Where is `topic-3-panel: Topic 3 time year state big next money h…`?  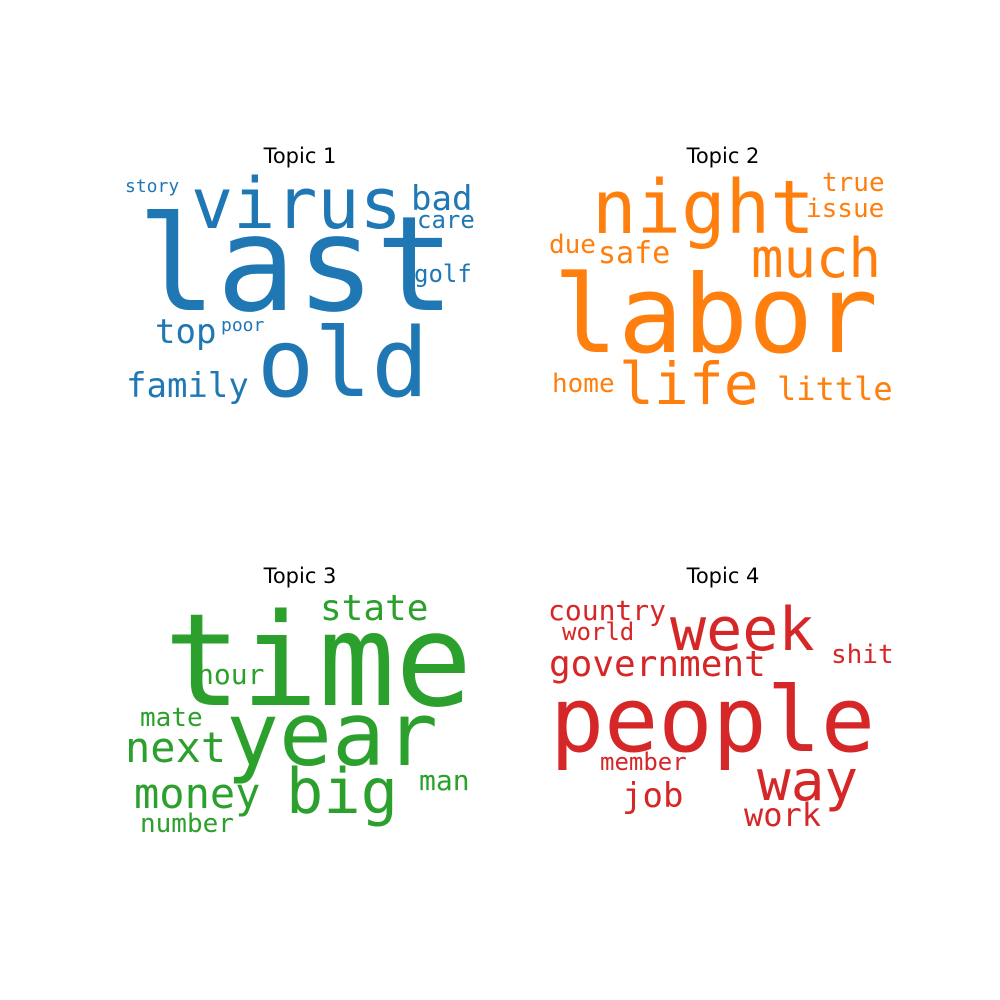
topic-3-panel: Topic 3 time year state big next money h… is located at coordinates (298, 701).